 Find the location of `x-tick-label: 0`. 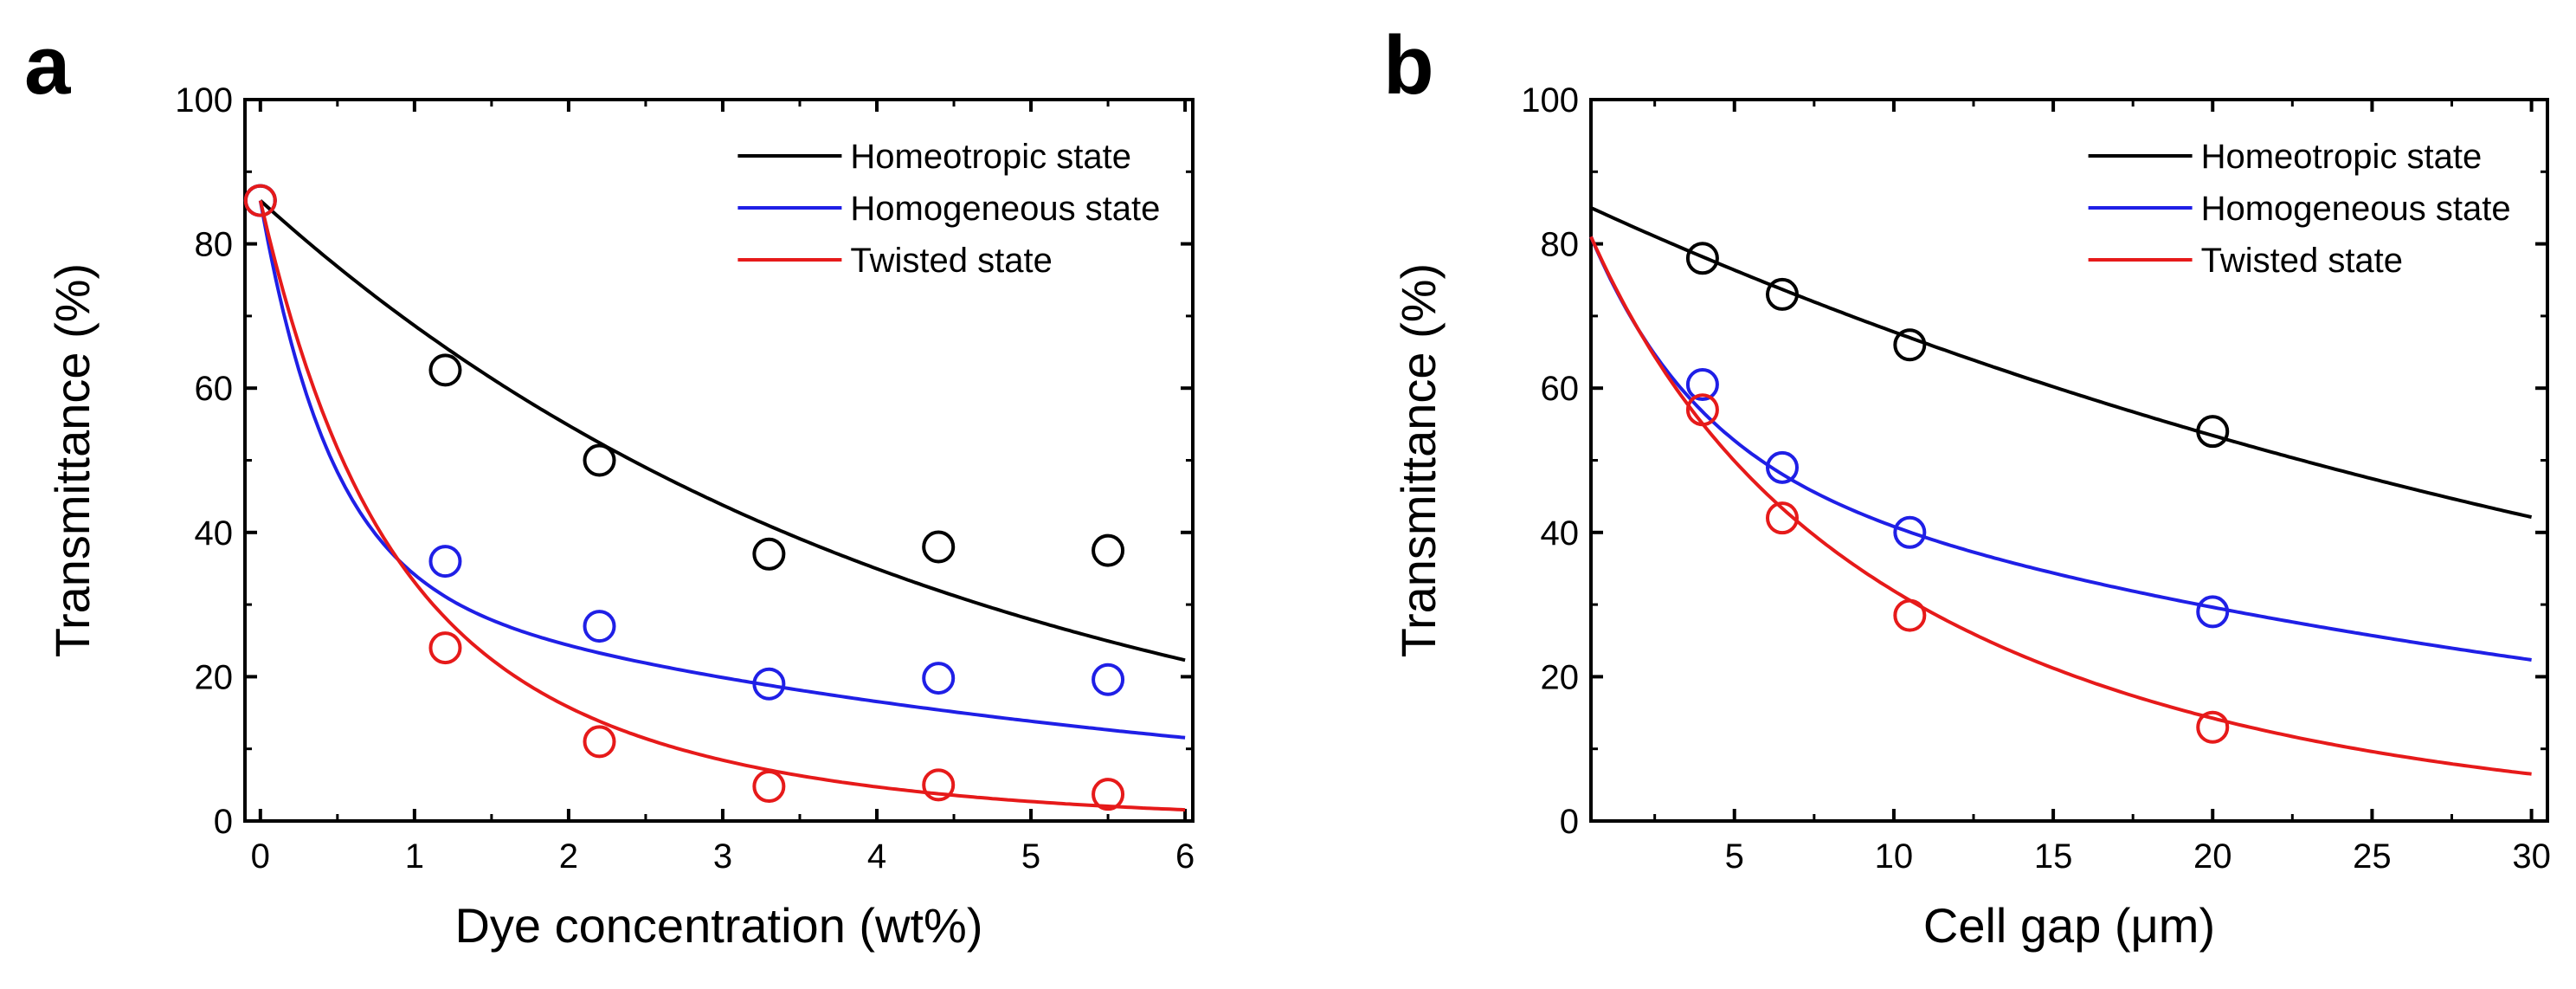

x-tick-label: 0 is located at coordinates (260, 856).